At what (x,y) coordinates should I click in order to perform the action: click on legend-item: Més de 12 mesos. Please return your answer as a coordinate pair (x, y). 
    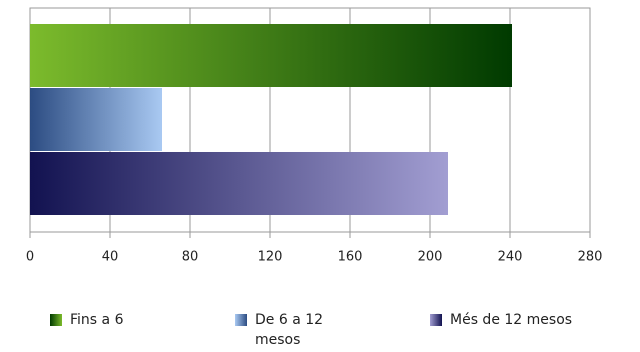
    Looking at the image, I should click on (530, 320).